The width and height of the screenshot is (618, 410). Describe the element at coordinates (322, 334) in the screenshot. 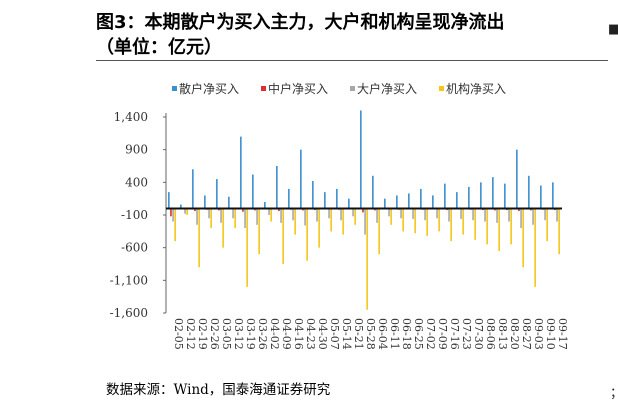

I see `x-tick-label: 04-30` at that location.